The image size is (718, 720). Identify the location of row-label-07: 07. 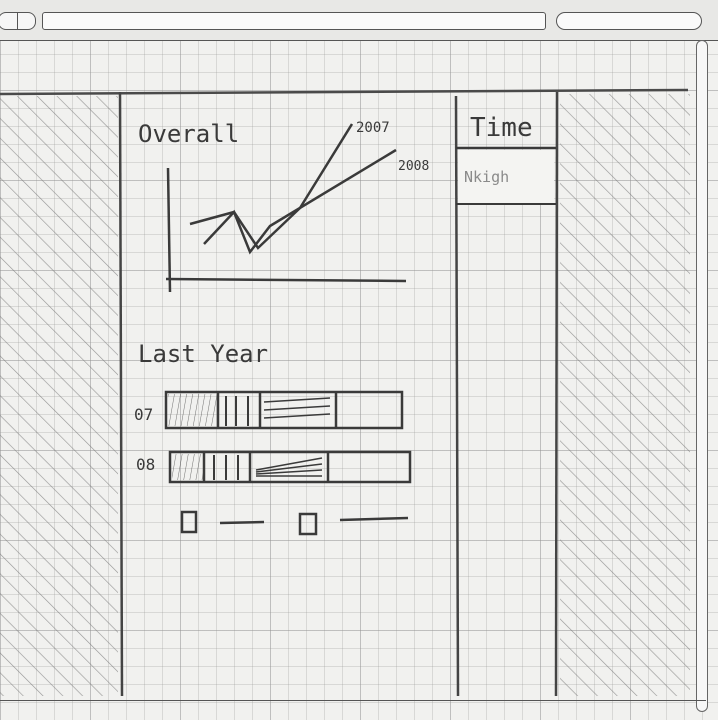
(143, 414).